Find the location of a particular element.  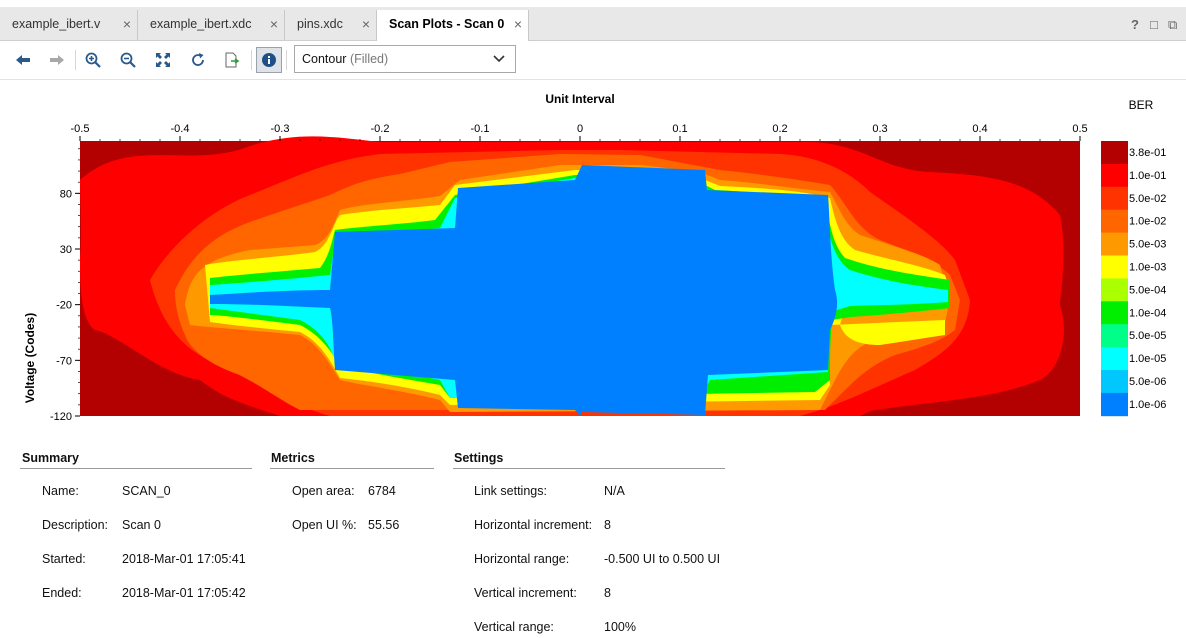

horizontal-range-label: Horizontal range: is located at coordinates (522, 559).